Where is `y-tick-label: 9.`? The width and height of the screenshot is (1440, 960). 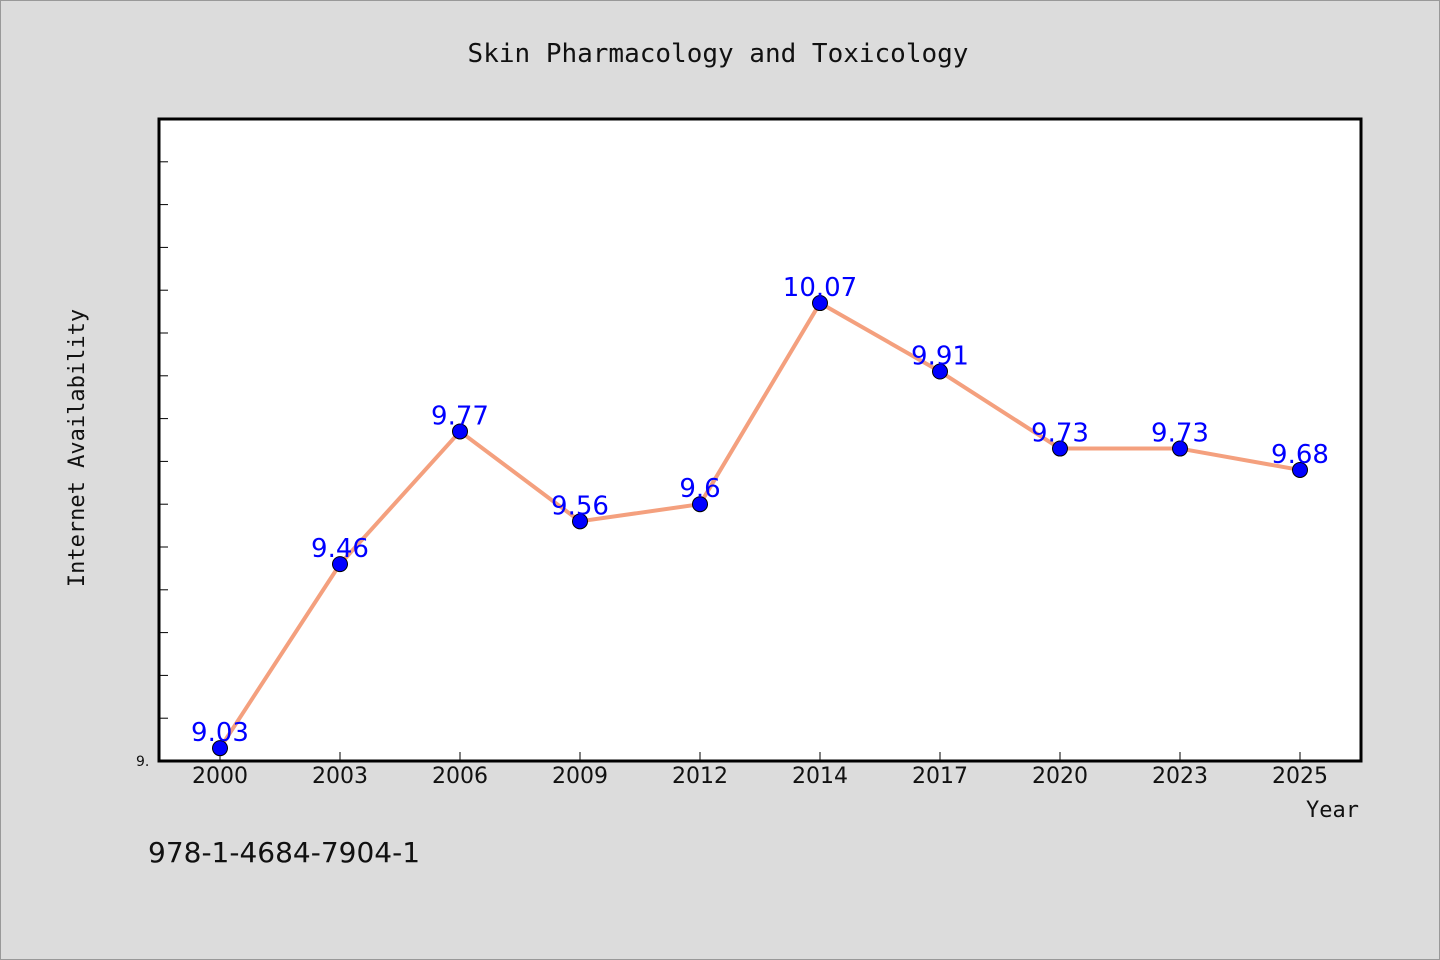 y-tick-label: 9. is located at coordinates (142, 762).